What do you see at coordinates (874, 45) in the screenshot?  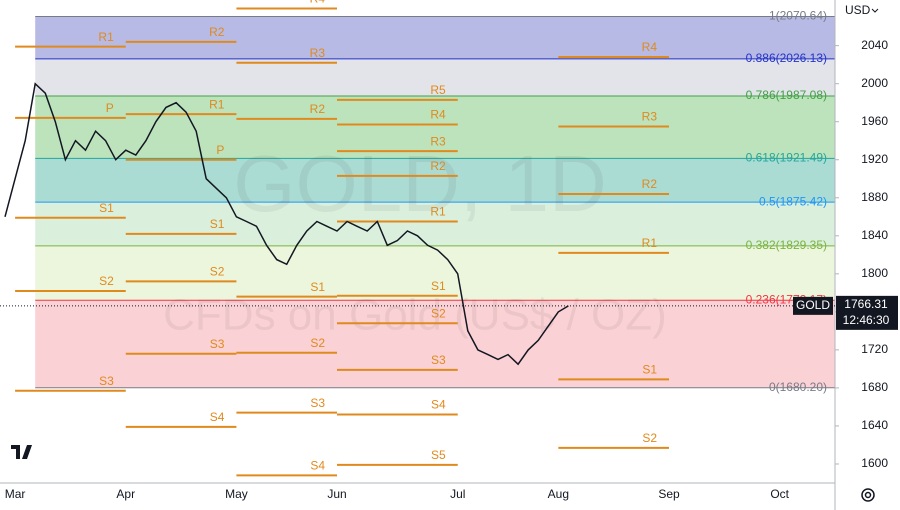 I see `y-tick-label: 2040` at bounding box center [874, 45].